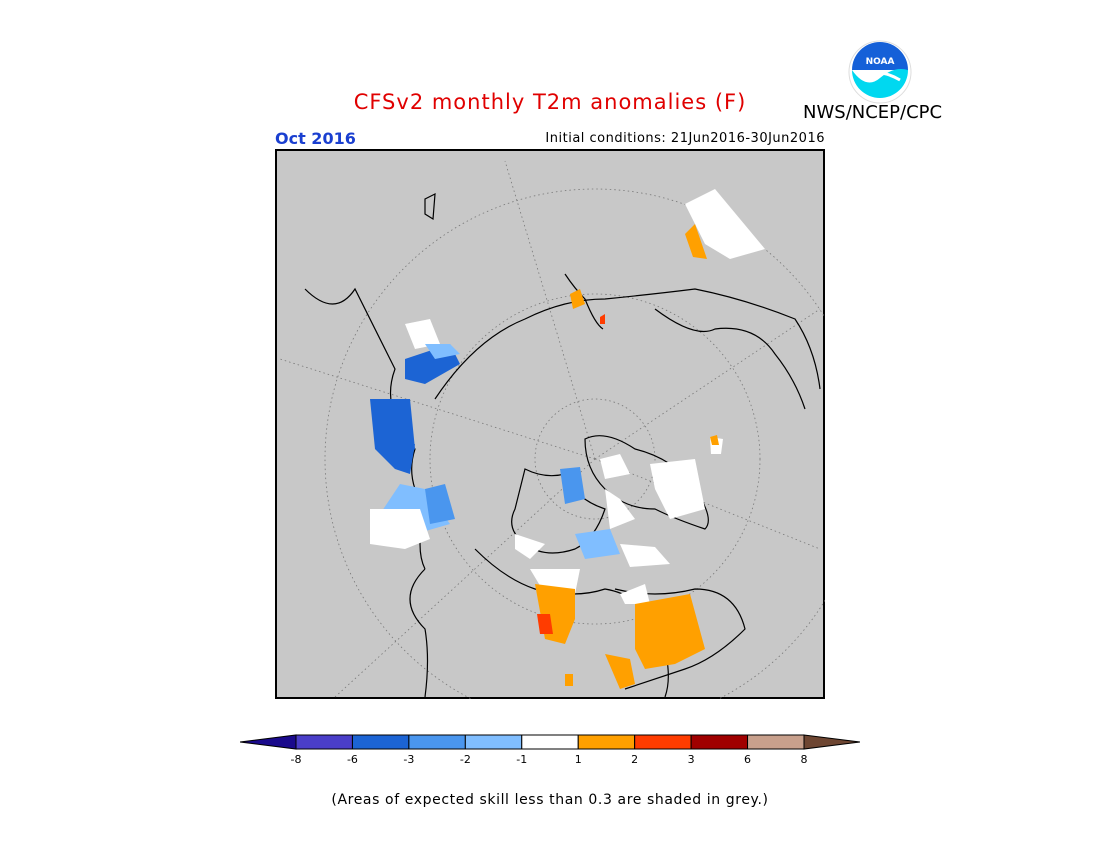 The height and width of the screenshot is (850, 1100). Describe the element at coordinates (804, 759) in the screenshot. I see `colorbar-tick-label: 8` at that location.